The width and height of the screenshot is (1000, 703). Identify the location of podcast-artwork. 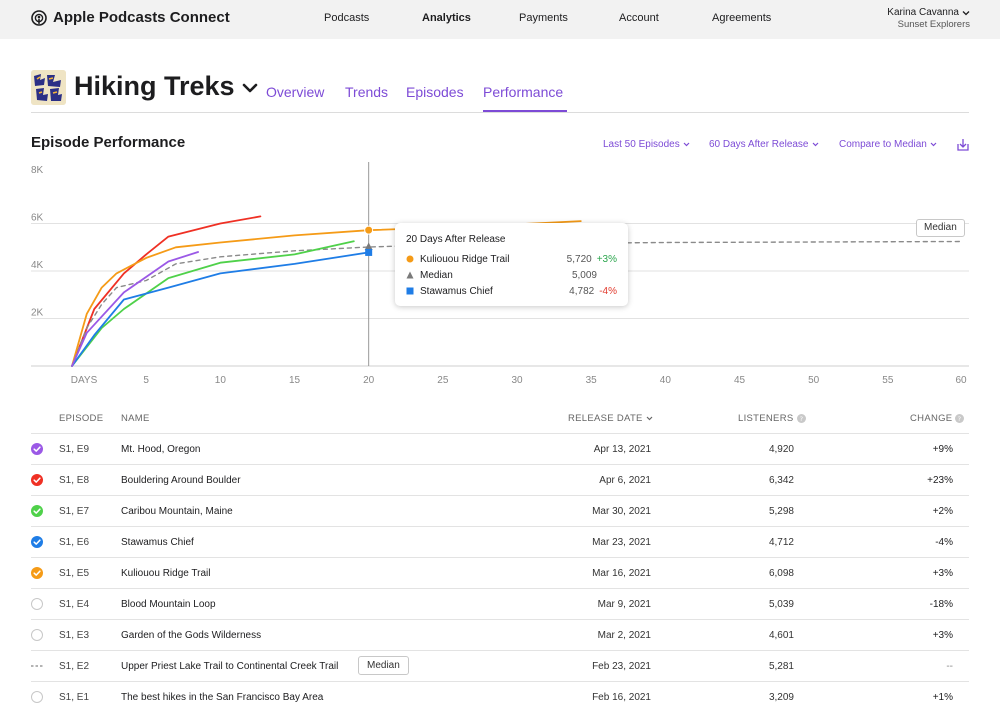
(48, 87).